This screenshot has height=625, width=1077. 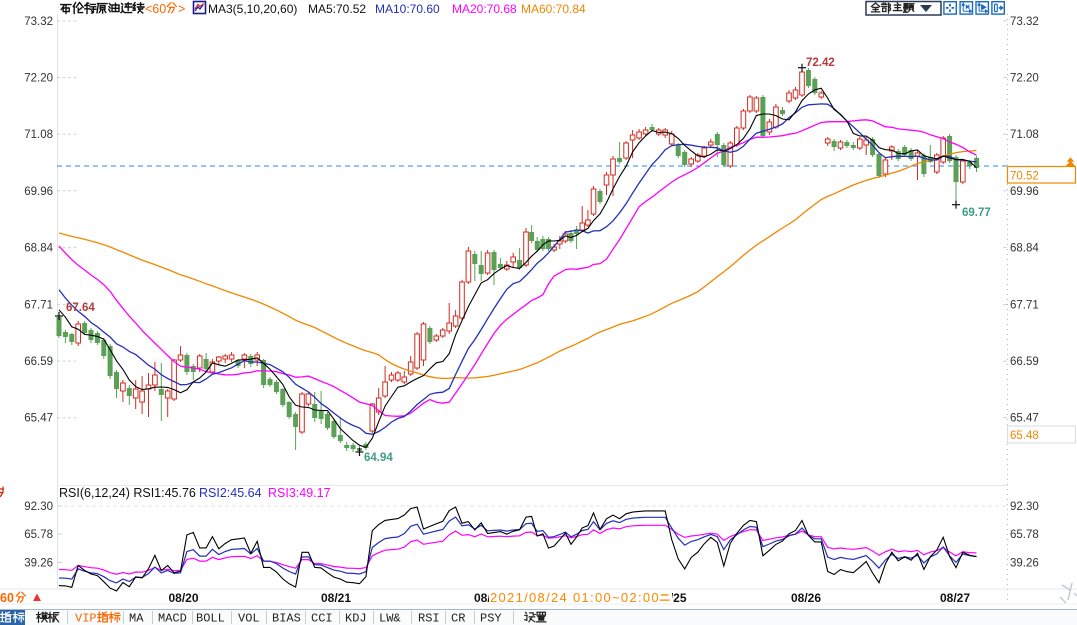 I want to click on svg-text: VOL, so click(x=249, y=618).